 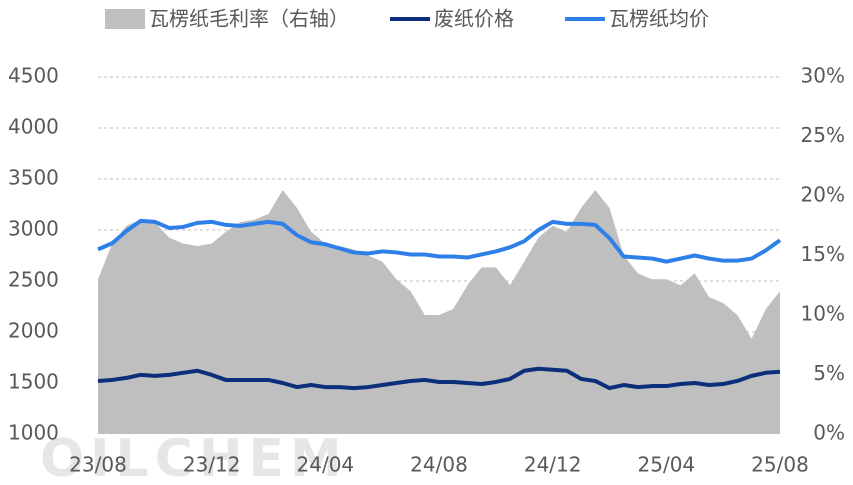 What do you see at coordinates (829, 373) in the screenshot?
I see `y2-tick-label: 5%` at bounding box center [829, 373].